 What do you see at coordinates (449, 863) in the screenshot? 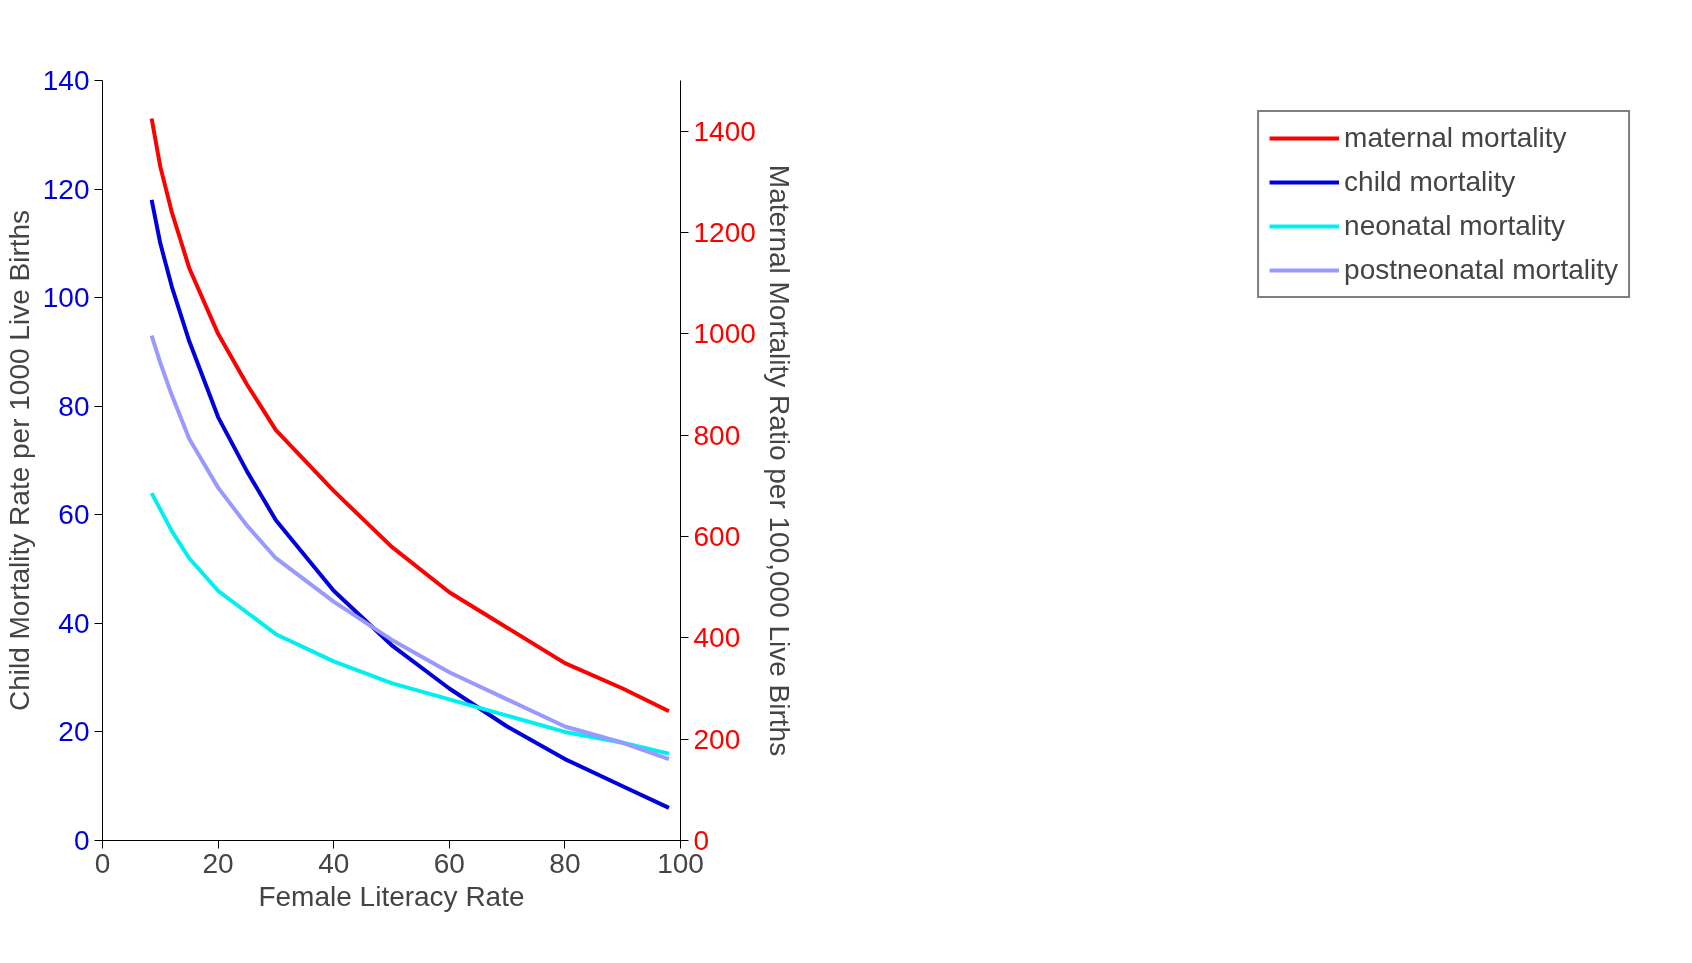
I see `x-tick-label: 60` at bounding box center [449, 863].